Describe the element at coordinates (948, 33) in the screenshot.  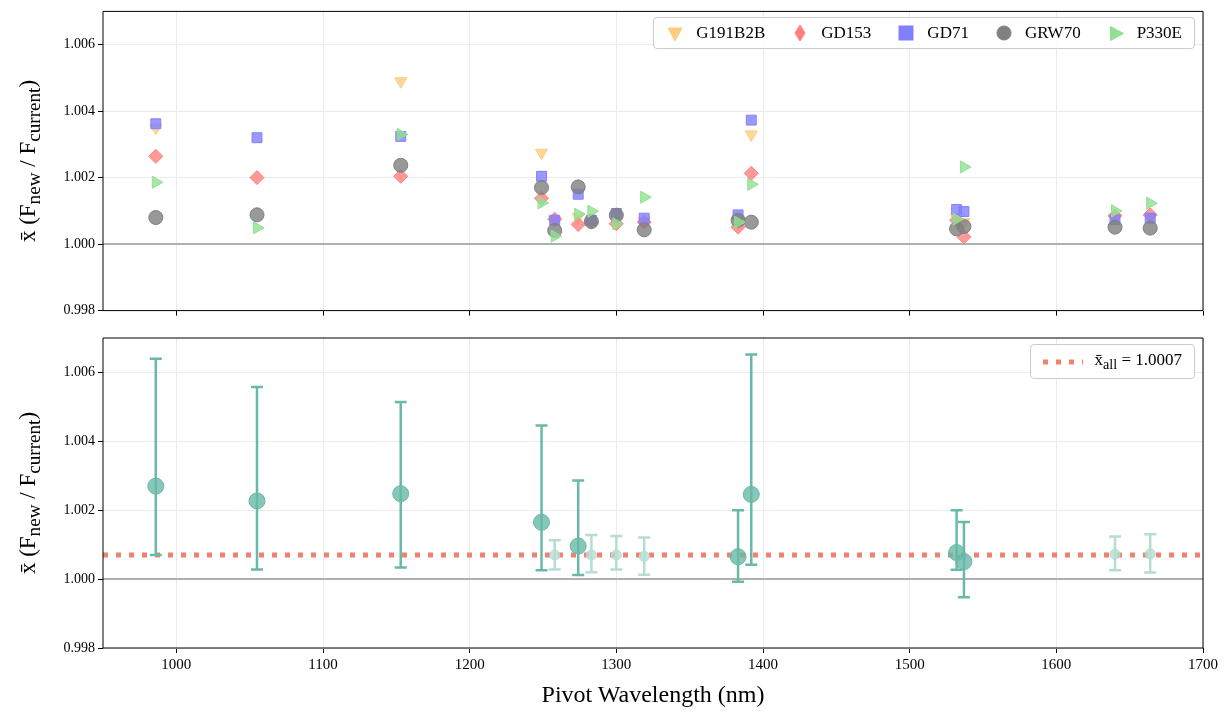
I see `legend-label: GD71` at that location.